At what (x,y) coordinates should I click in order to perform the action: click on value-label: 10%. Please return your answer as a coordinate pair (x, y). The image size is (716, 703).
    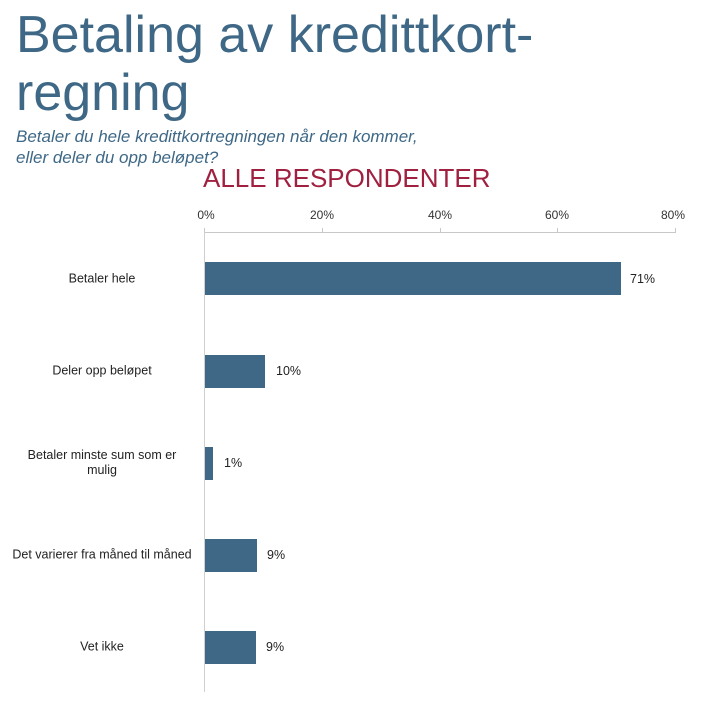
    Looking at the image, I should click on (289, 371).